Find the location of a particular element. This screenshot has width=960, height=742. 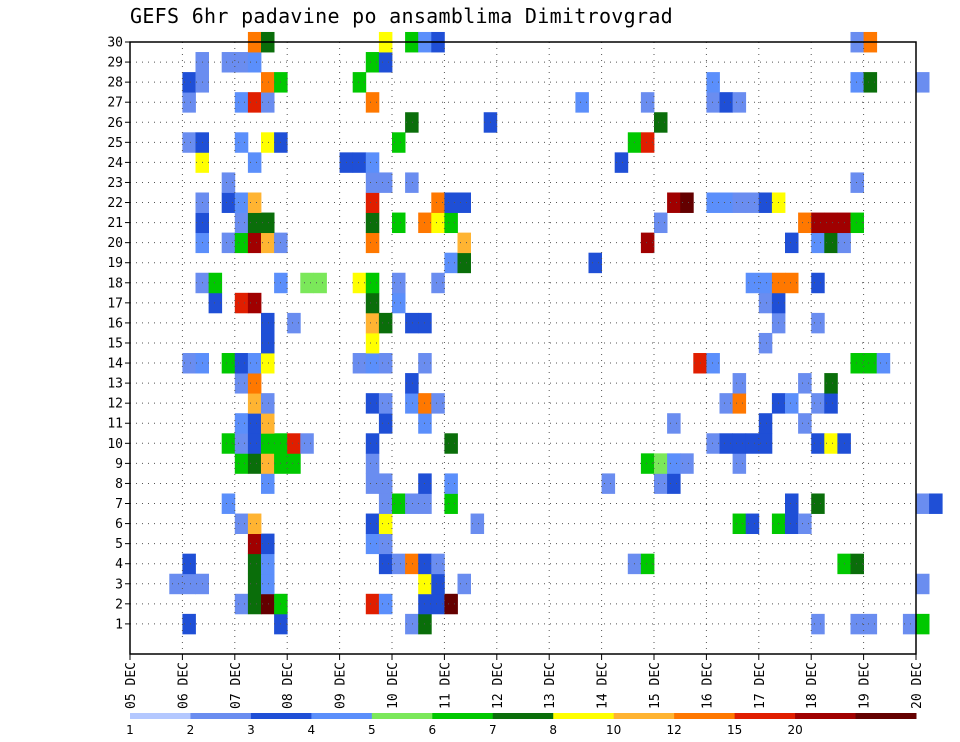

y-tick-label: 23 is located at coordinates (115, 183).